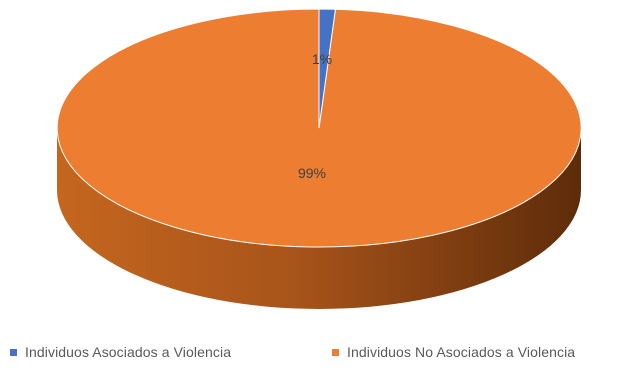 The height and width of the screenshot is (372, 640). I want to click on legend-item-no-asociados: Individuos No Asociados a Violencia, so click(453, 352).